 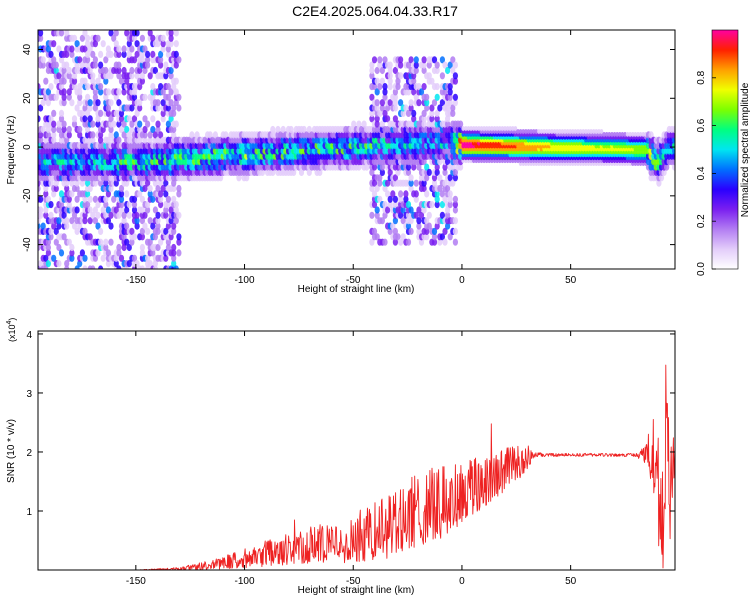 What do you see at coordinates (701, 77) in the screenshot?
I see `colorbar-tick-label: 0.8` at bounding box center [701, 77].